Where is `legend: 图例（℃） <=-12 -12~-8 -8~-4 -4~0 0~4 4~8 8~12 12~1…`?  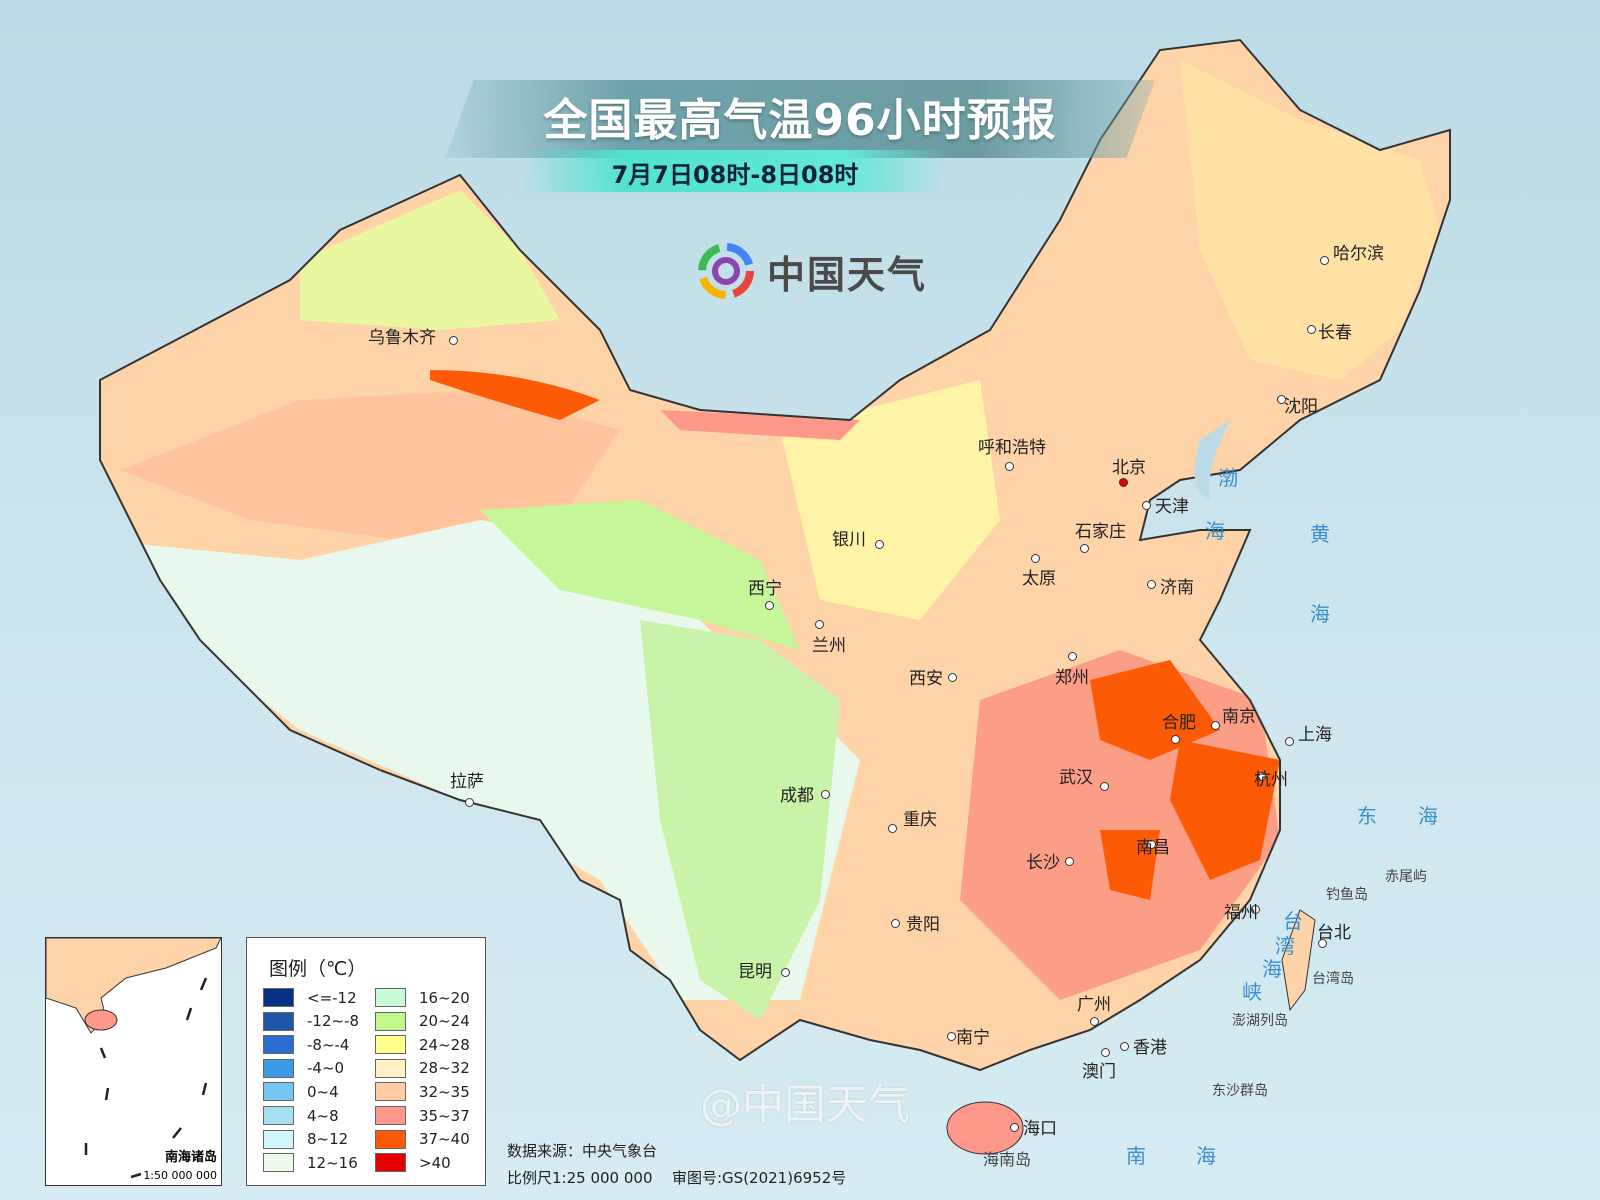 legend: 图例（℃） <=-12 -12~-8 -8~-4 -4~0 0~4 4~8 8~12 12~1… is located at coordinates (366, 1061).